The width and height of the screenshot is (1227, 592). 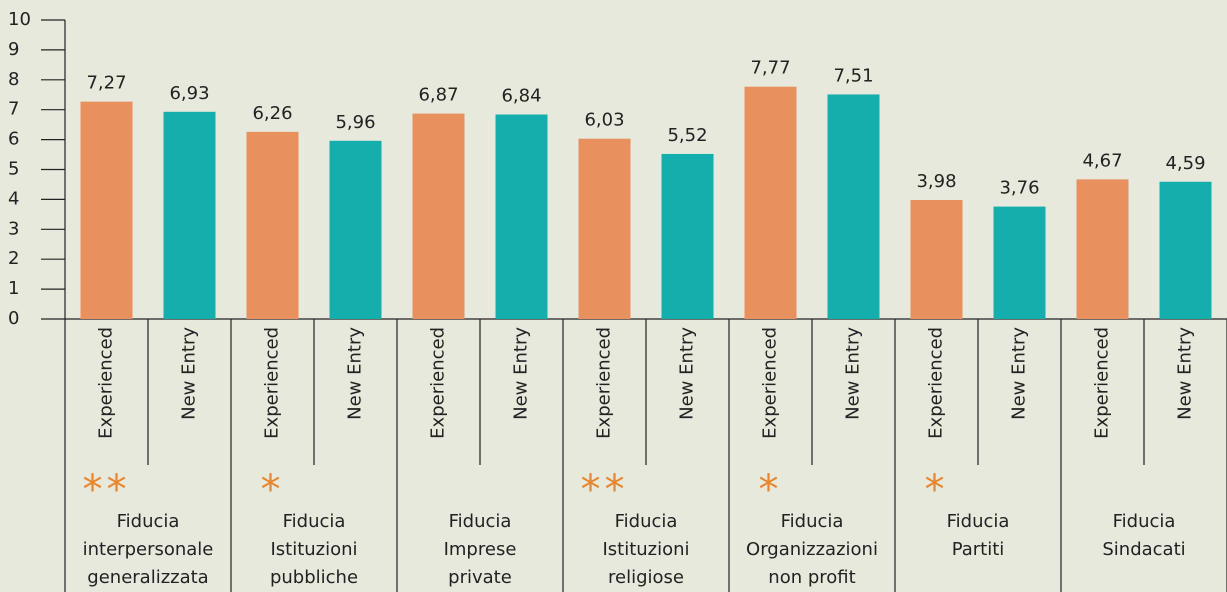 What do you see at coordinates (978, 549) in the screenshot?
I see `group-label: Partiti` at bounding box center [978, 549].